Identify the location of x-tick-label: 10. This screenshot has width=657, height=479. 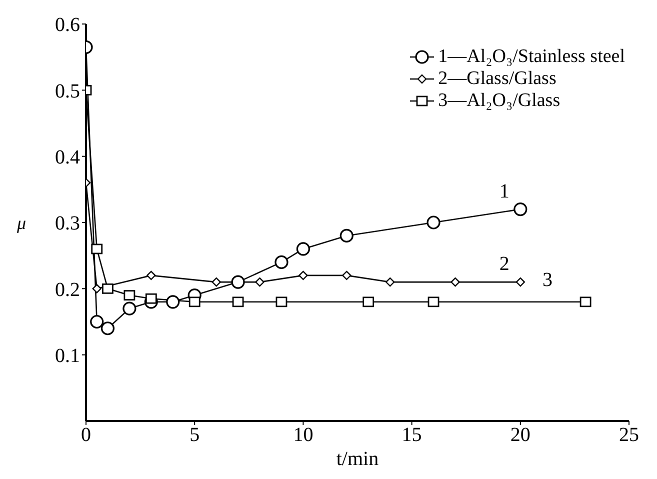
(303, 435).